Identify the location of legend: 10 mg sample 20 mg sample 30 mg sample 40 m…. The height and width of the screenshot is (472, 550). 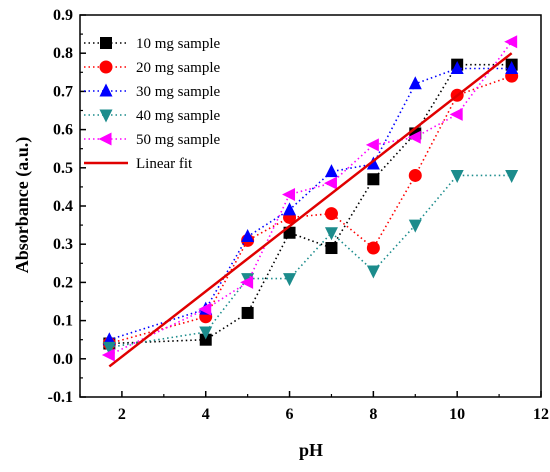
(152, 104).